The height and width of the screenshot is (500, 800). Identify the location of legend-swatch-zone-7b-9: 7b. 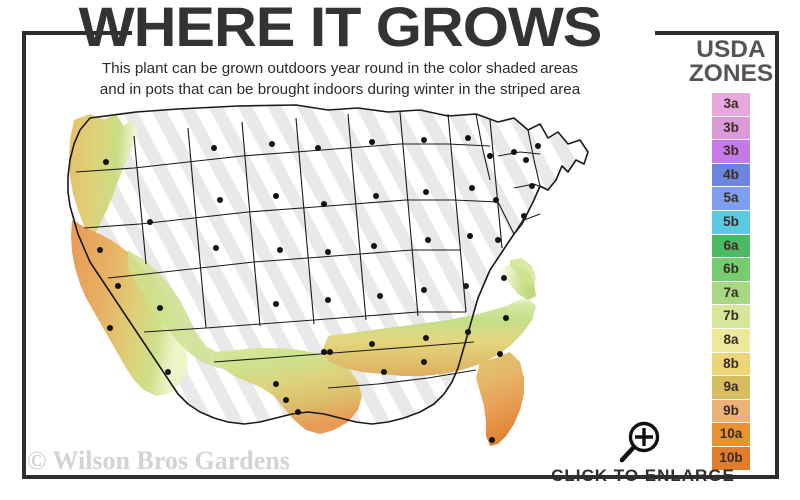
(731, 317).